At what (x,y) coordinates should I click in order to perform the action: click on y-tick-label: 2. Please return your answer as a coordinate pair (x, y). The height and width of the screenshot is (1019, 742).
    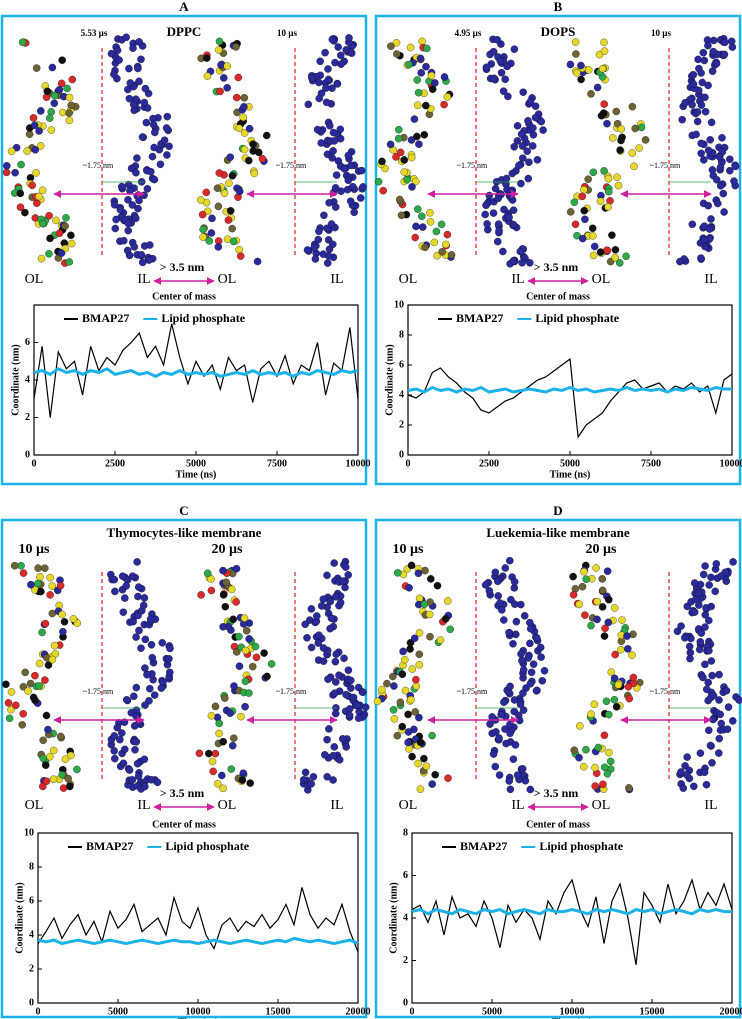
    Looking at the image, I should click on (31, 968).